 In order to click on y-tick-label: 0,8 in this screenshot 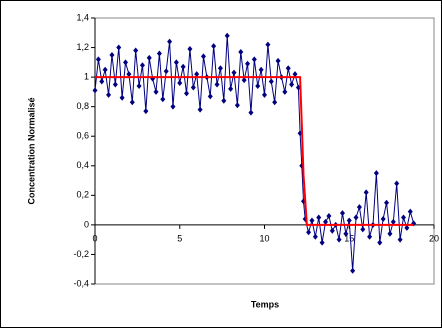, I will do `click(82, 106)`.